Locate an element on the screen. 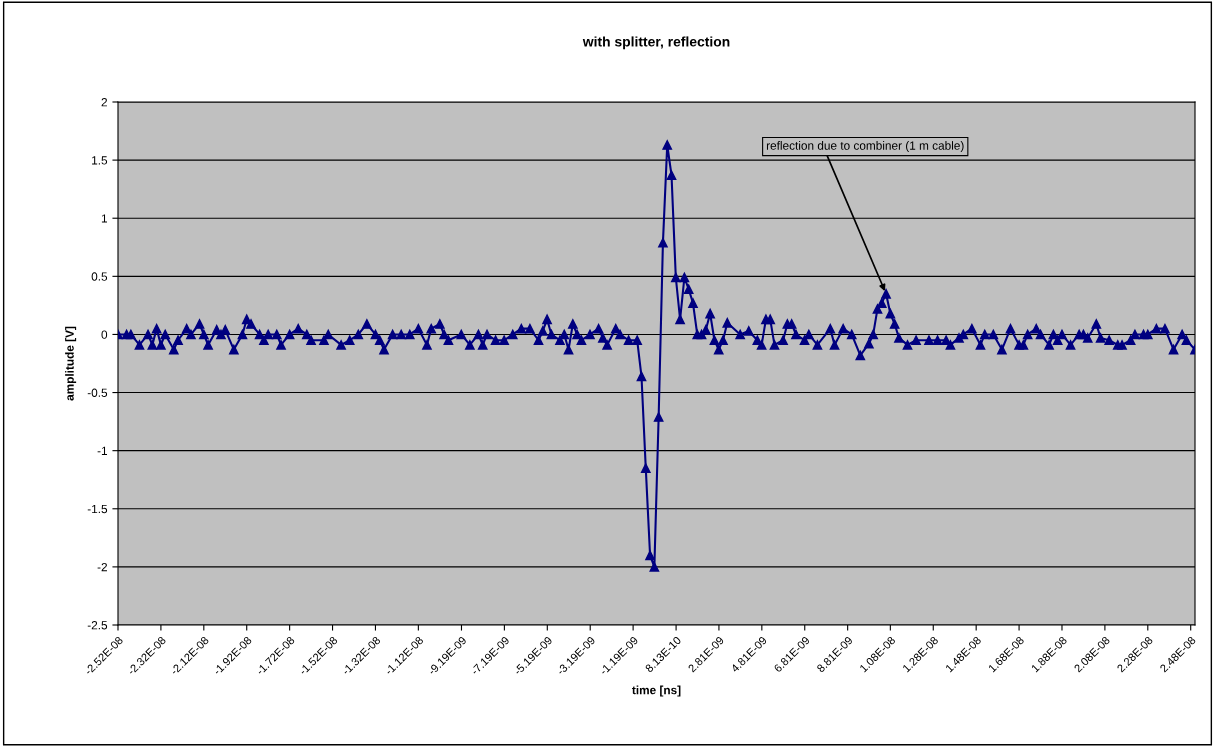  y-tick-label: 0.5 is located at coordinates (99, 276).